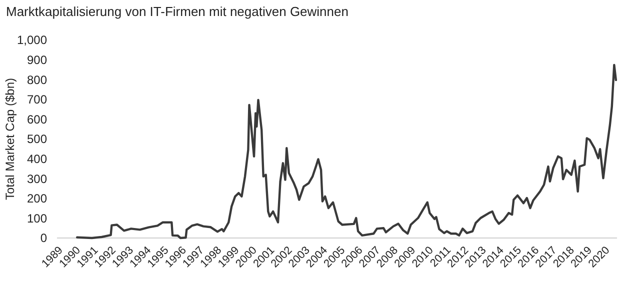 Image resolution: width=627 pixels, height=294 pixels. What do you see at coordinates (37, 119) in the screenshot?
I see `y-tick-label: 600` at bounding box center [37, 119].